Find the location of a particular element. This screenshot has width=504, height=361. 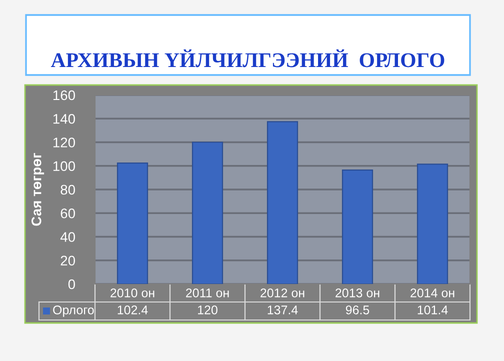

y-tick-label: 60 is located at coordinates (68, 213).